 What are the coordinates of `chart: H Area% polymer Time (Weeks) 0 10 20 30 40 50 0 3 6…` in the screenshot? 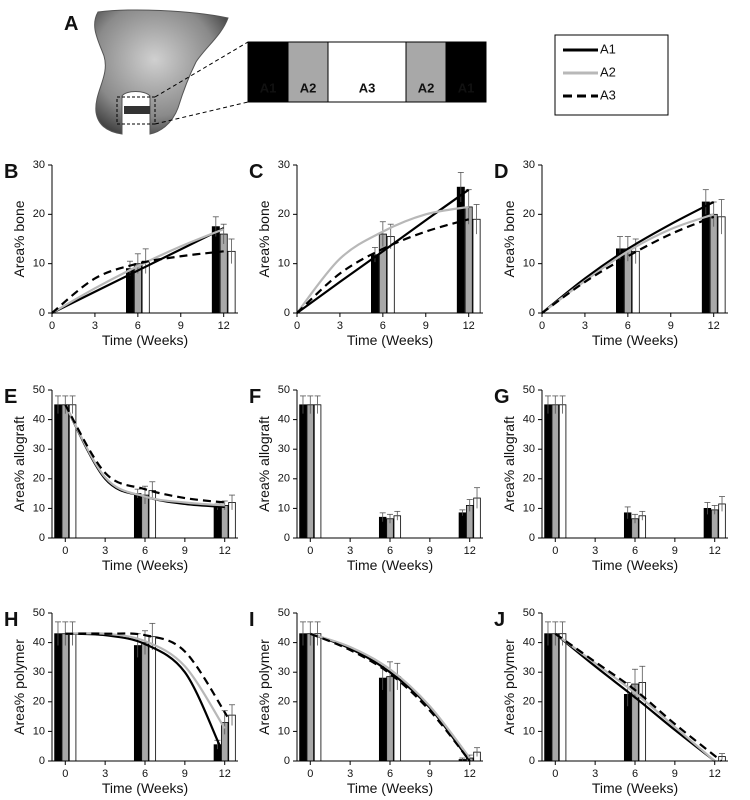 It's located at (121, 701).